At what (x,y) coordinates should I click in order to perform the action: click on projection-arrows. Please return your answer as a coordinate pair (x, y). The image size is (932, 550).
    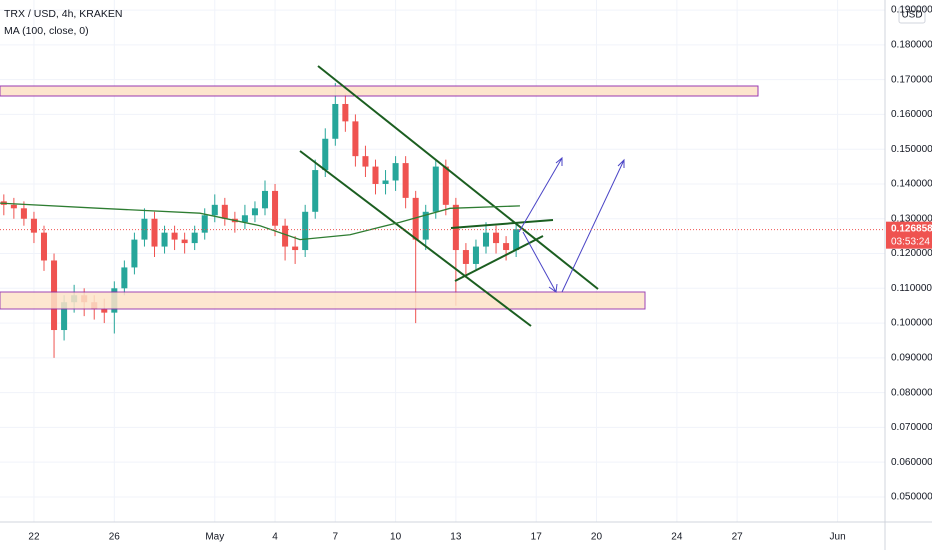
    Looking at the image, I should click on (571, 224).